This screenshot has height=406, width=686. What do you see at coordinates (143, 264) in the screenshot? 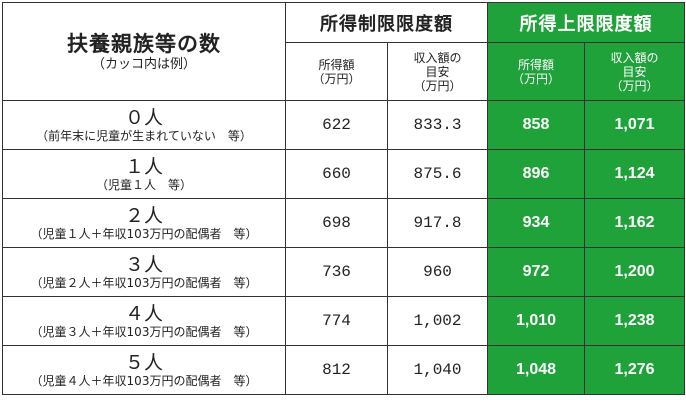
I see `category-label: ３人` at bounding box center [143, 264].